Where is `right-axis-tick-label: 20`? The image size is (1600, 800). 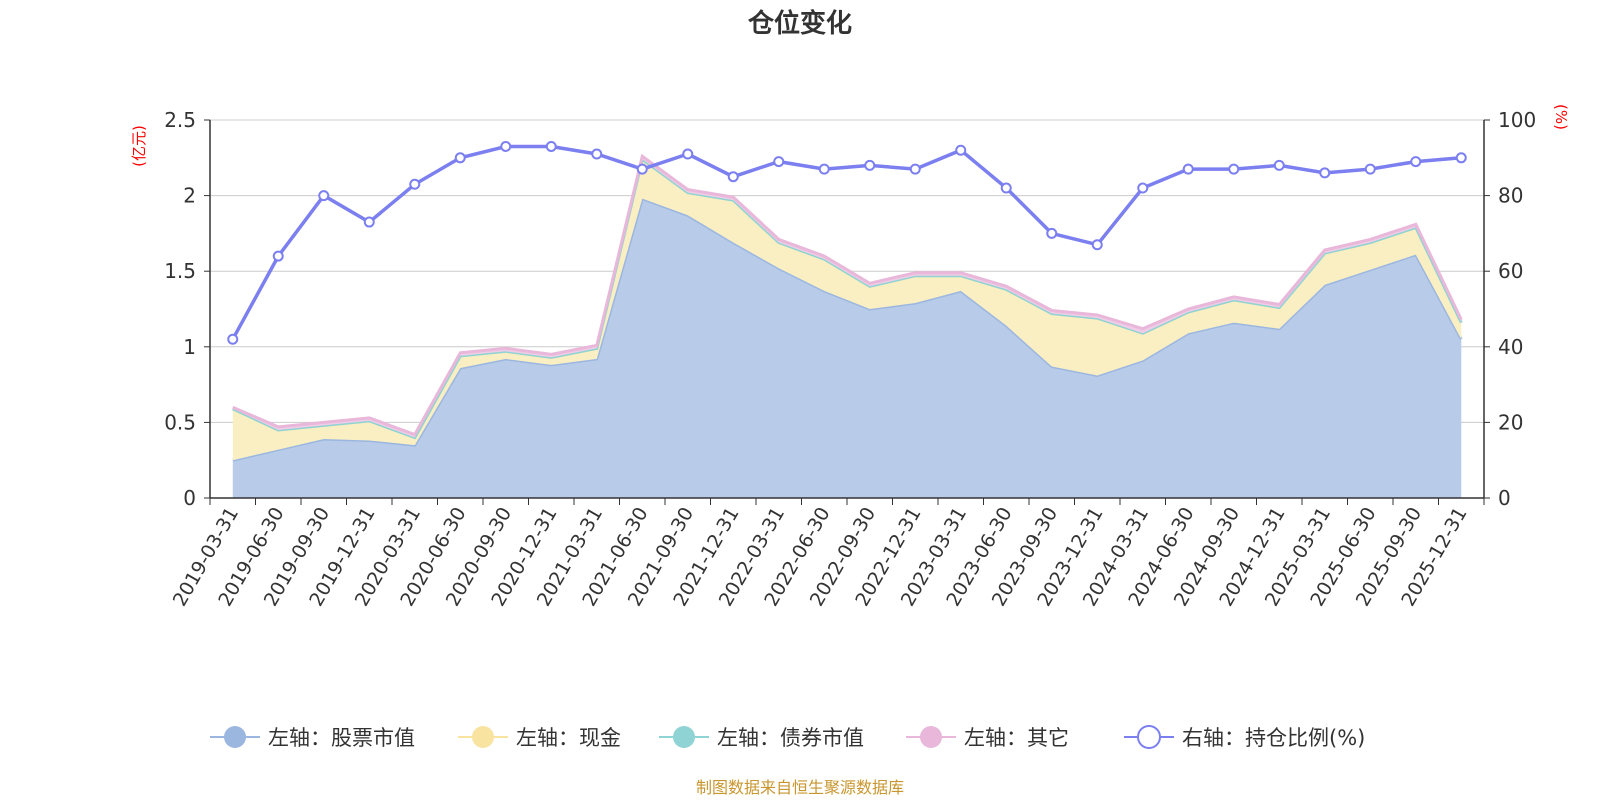
right-axis-tick-label: 20 is located at coordinates (1510, 422).